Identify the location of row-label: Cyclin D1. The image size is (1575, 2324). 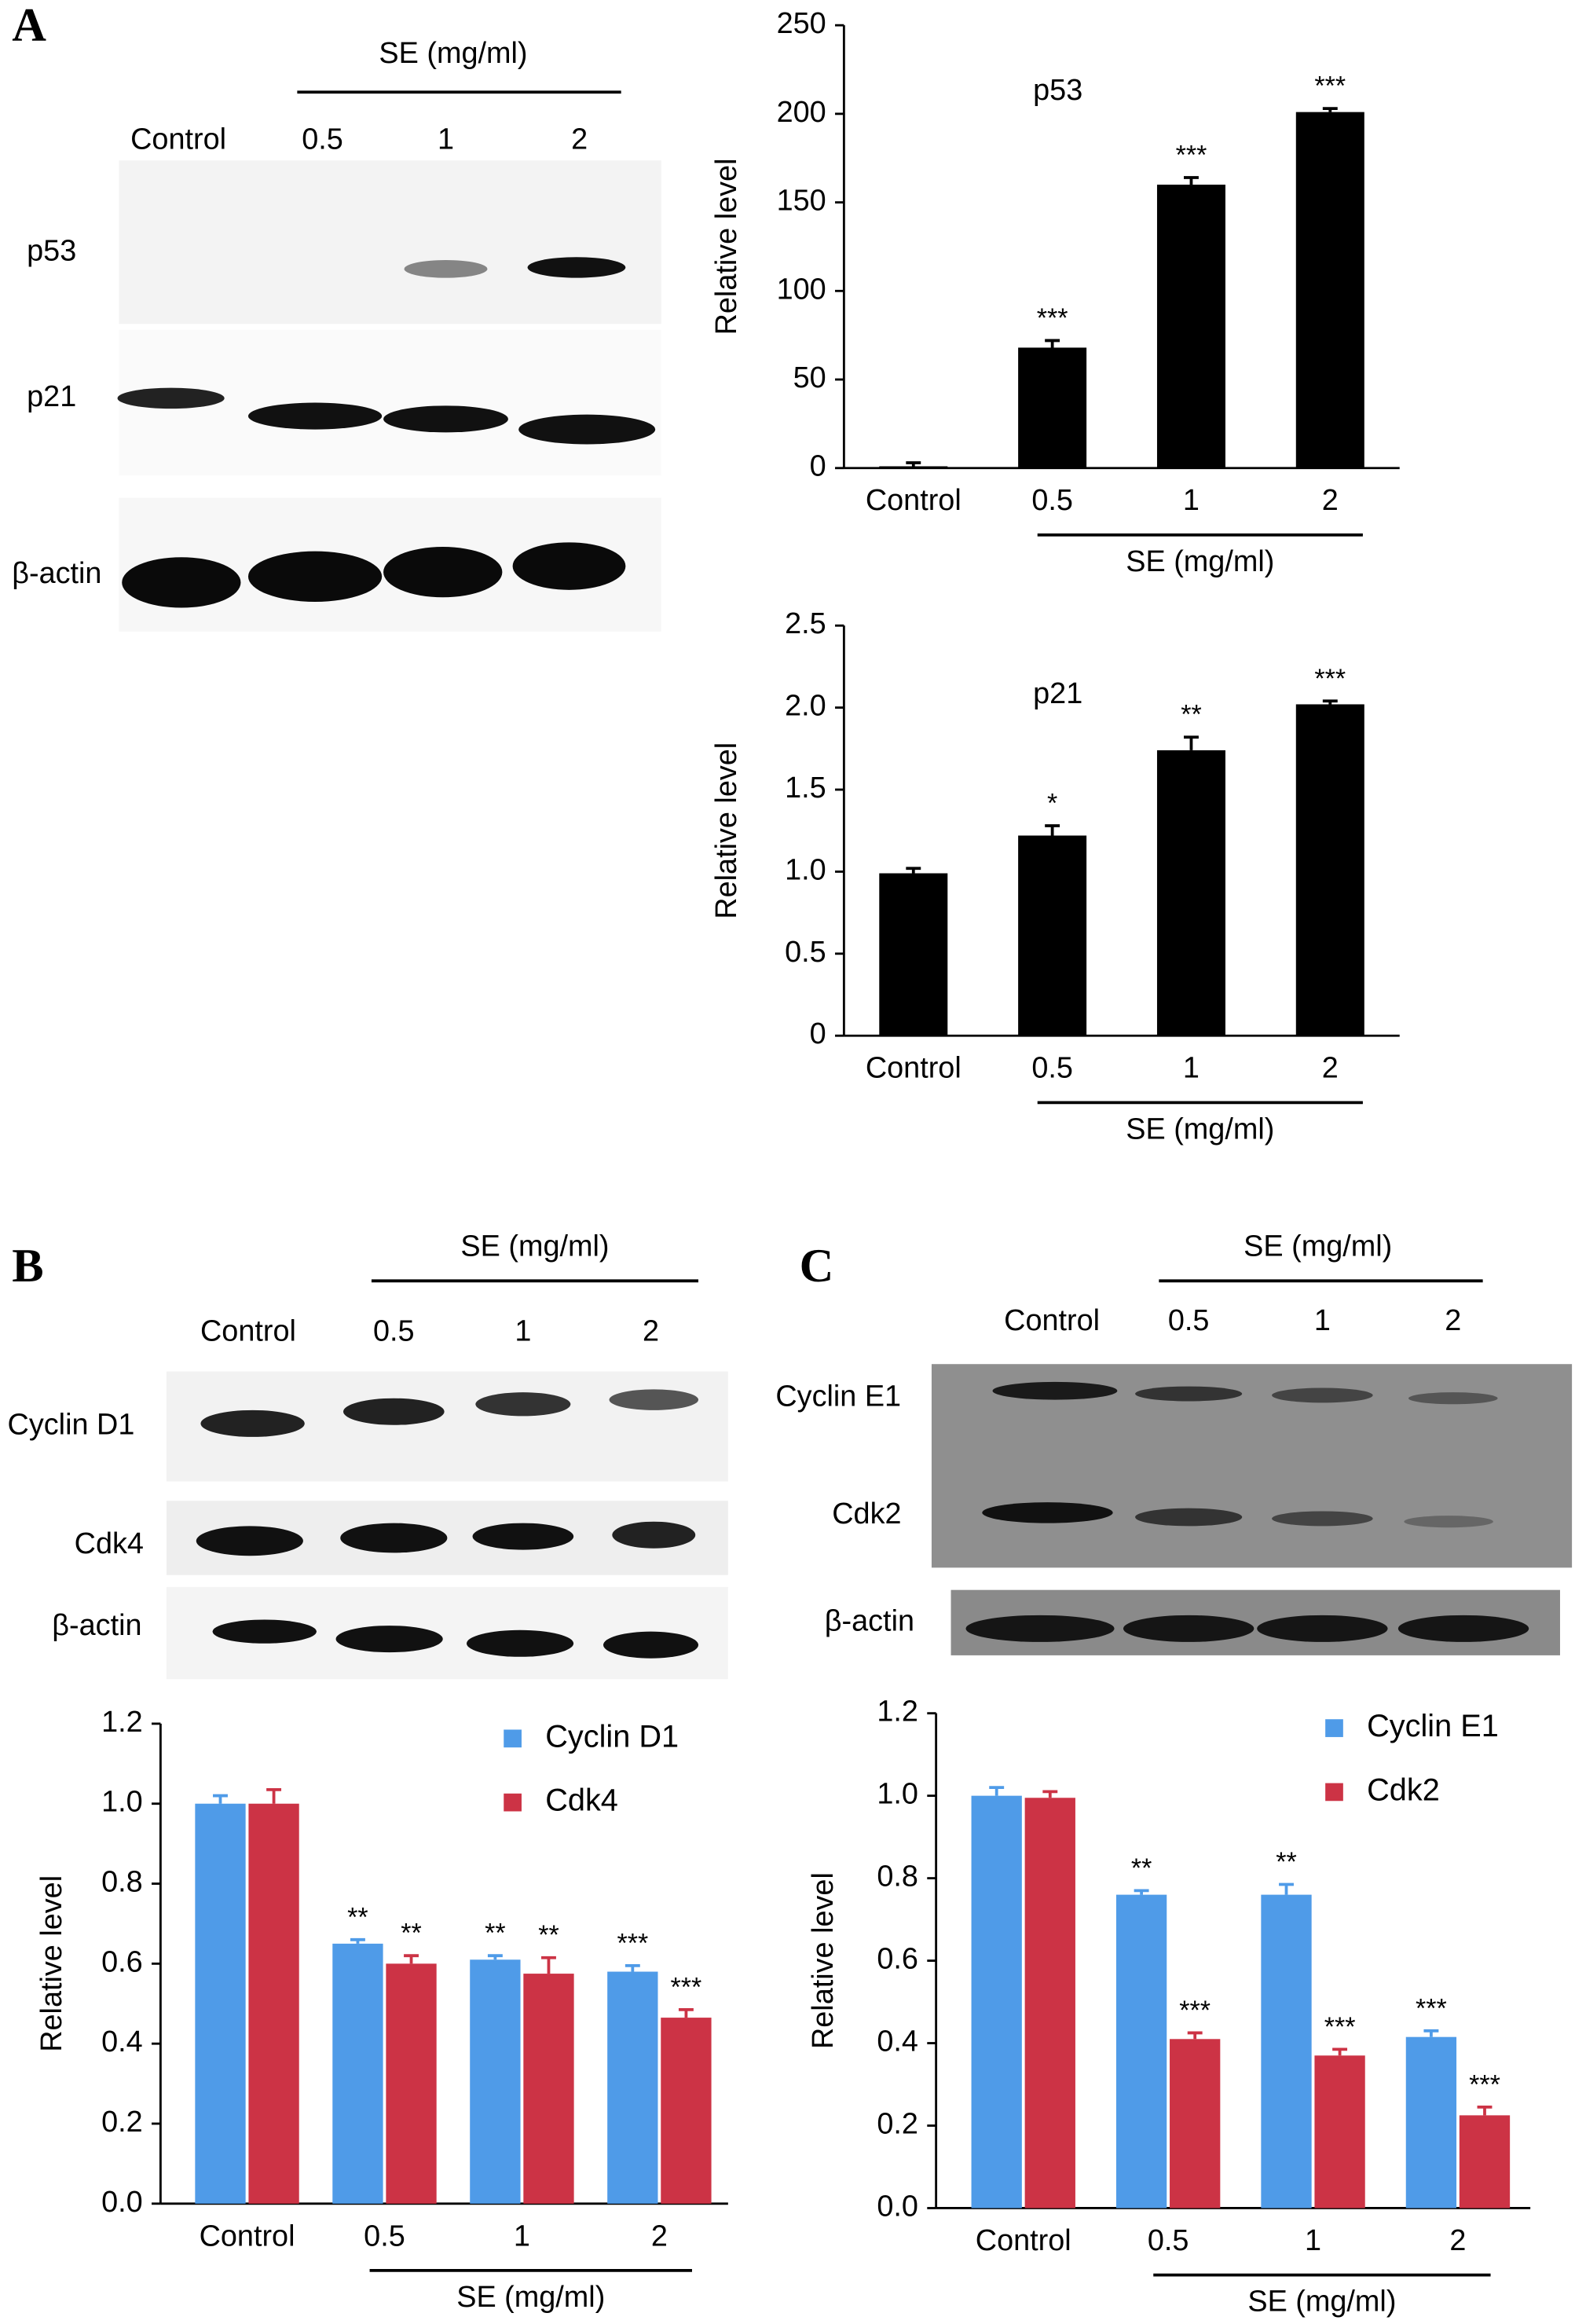
(71, 1425).